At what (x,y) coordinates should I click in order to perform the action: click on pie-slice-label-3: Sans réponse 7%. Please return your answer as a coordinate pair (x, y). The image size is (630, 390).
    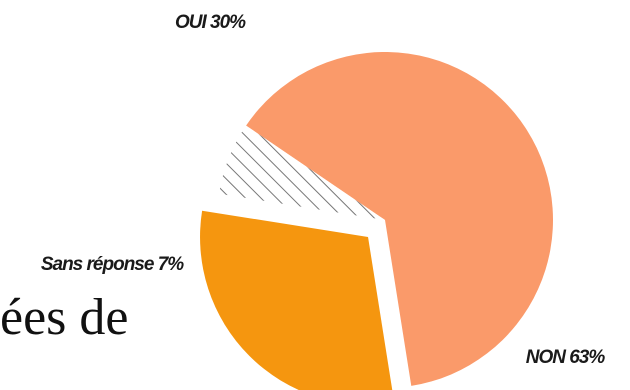
    Looking at the image, I should click on (112, 264).